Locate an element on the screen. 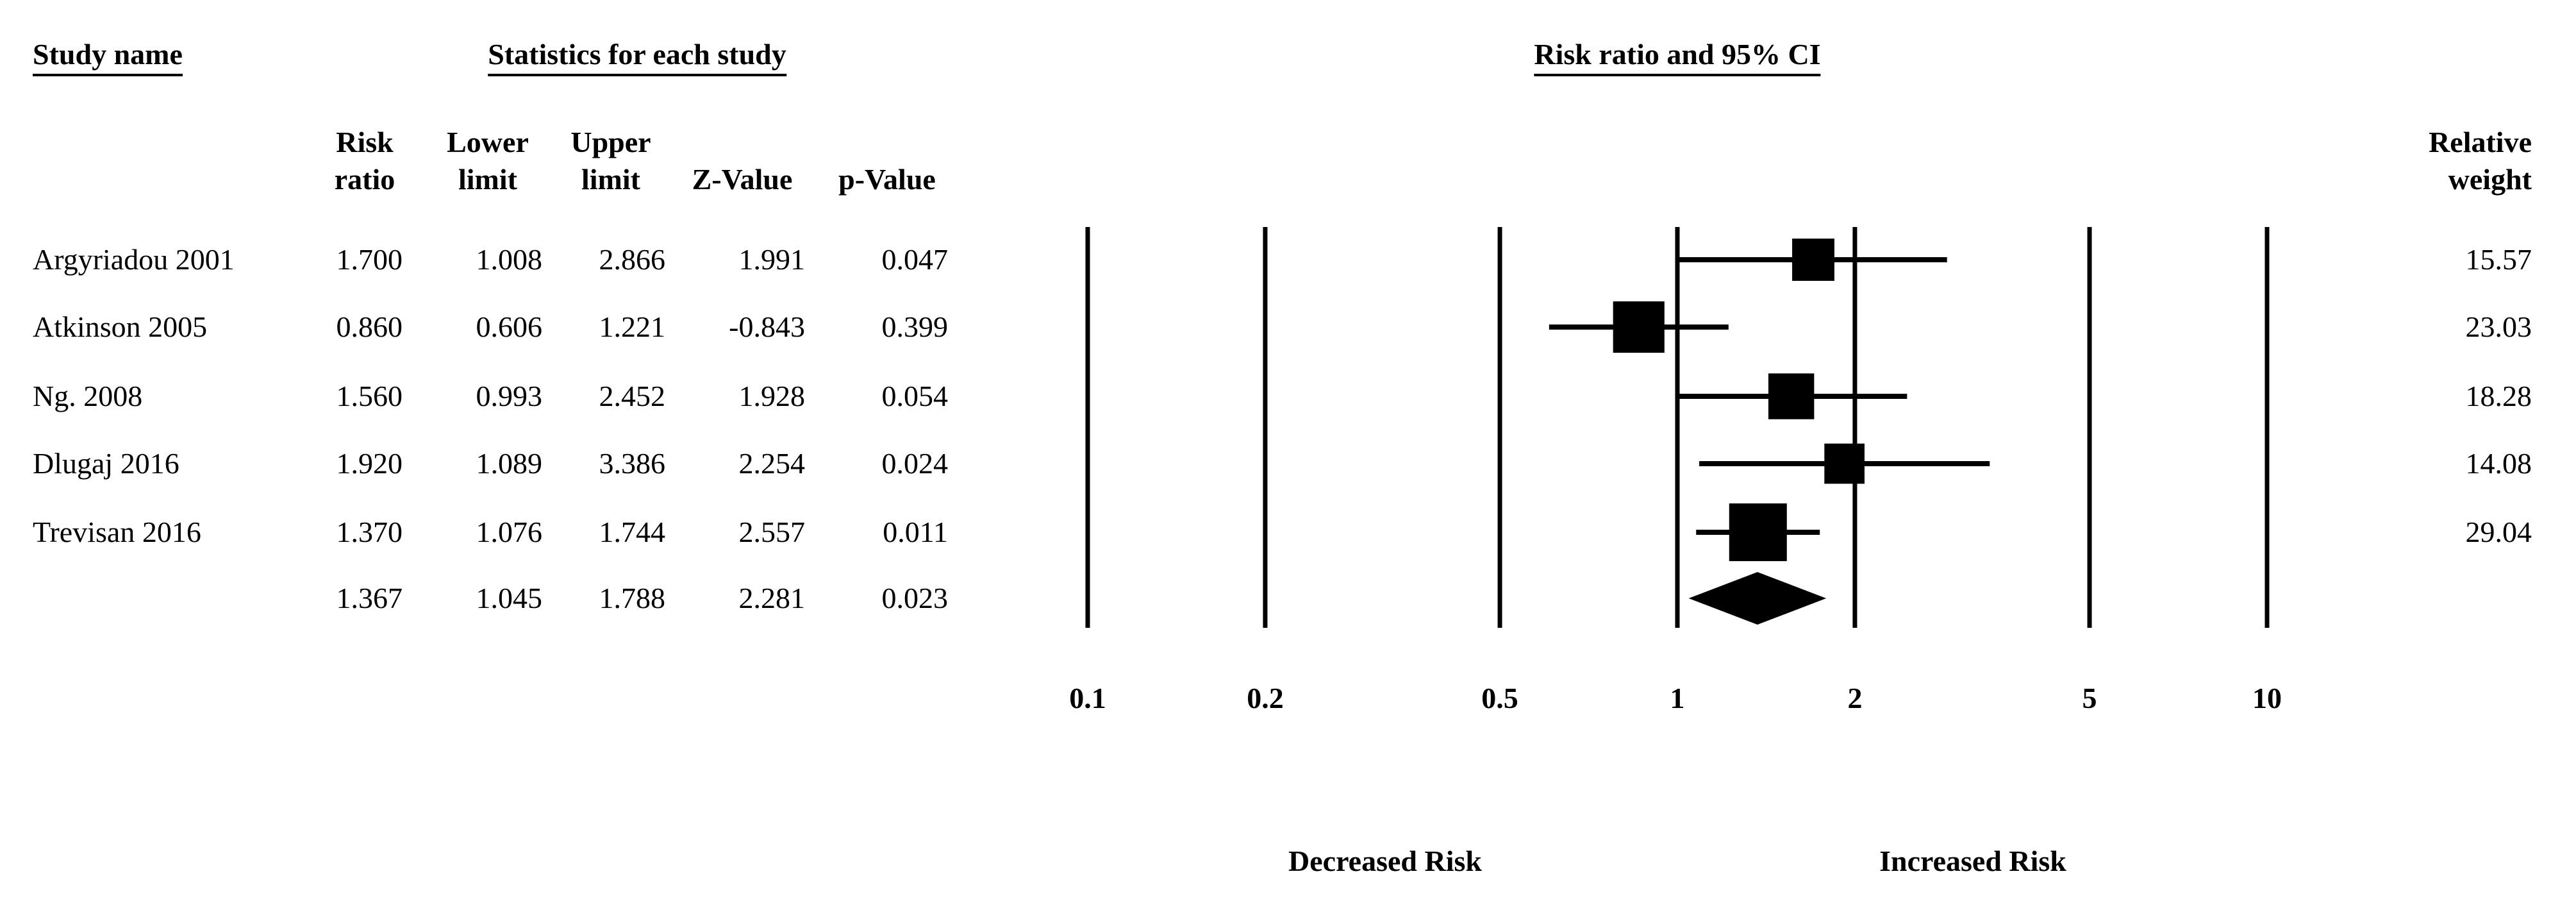 Image resolution: width=2576 pixels, height=910 pixels. cell-value: 3.386 is located at coordinates (633, 464).